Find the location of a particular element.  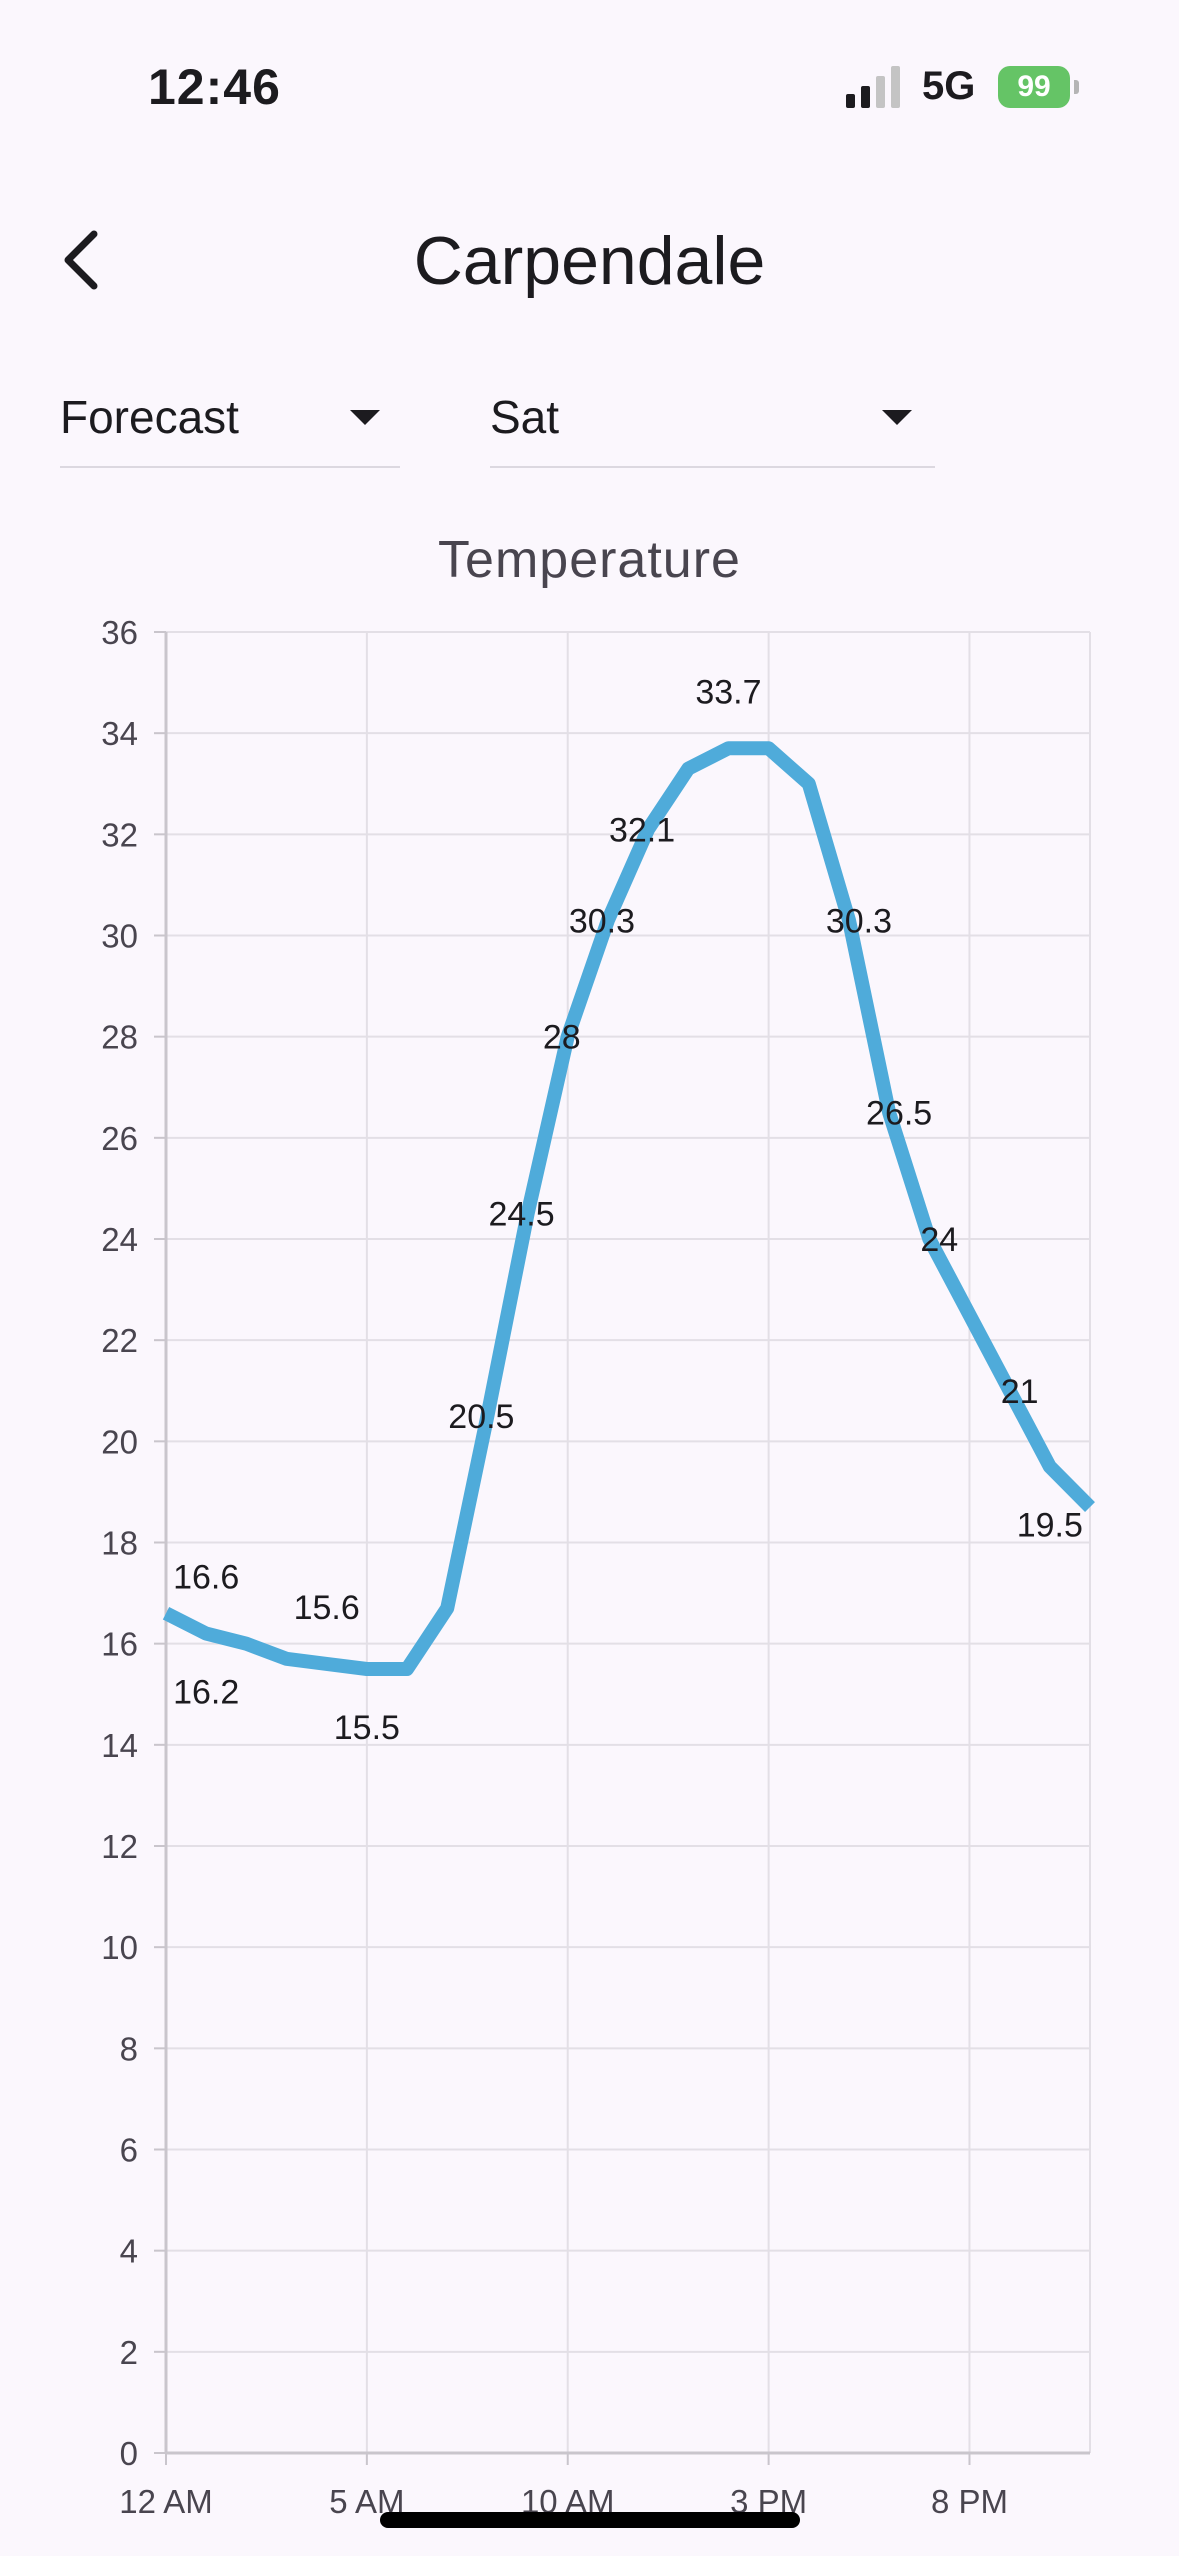

data-label: 21 is located at coordinates (1020, 1392).